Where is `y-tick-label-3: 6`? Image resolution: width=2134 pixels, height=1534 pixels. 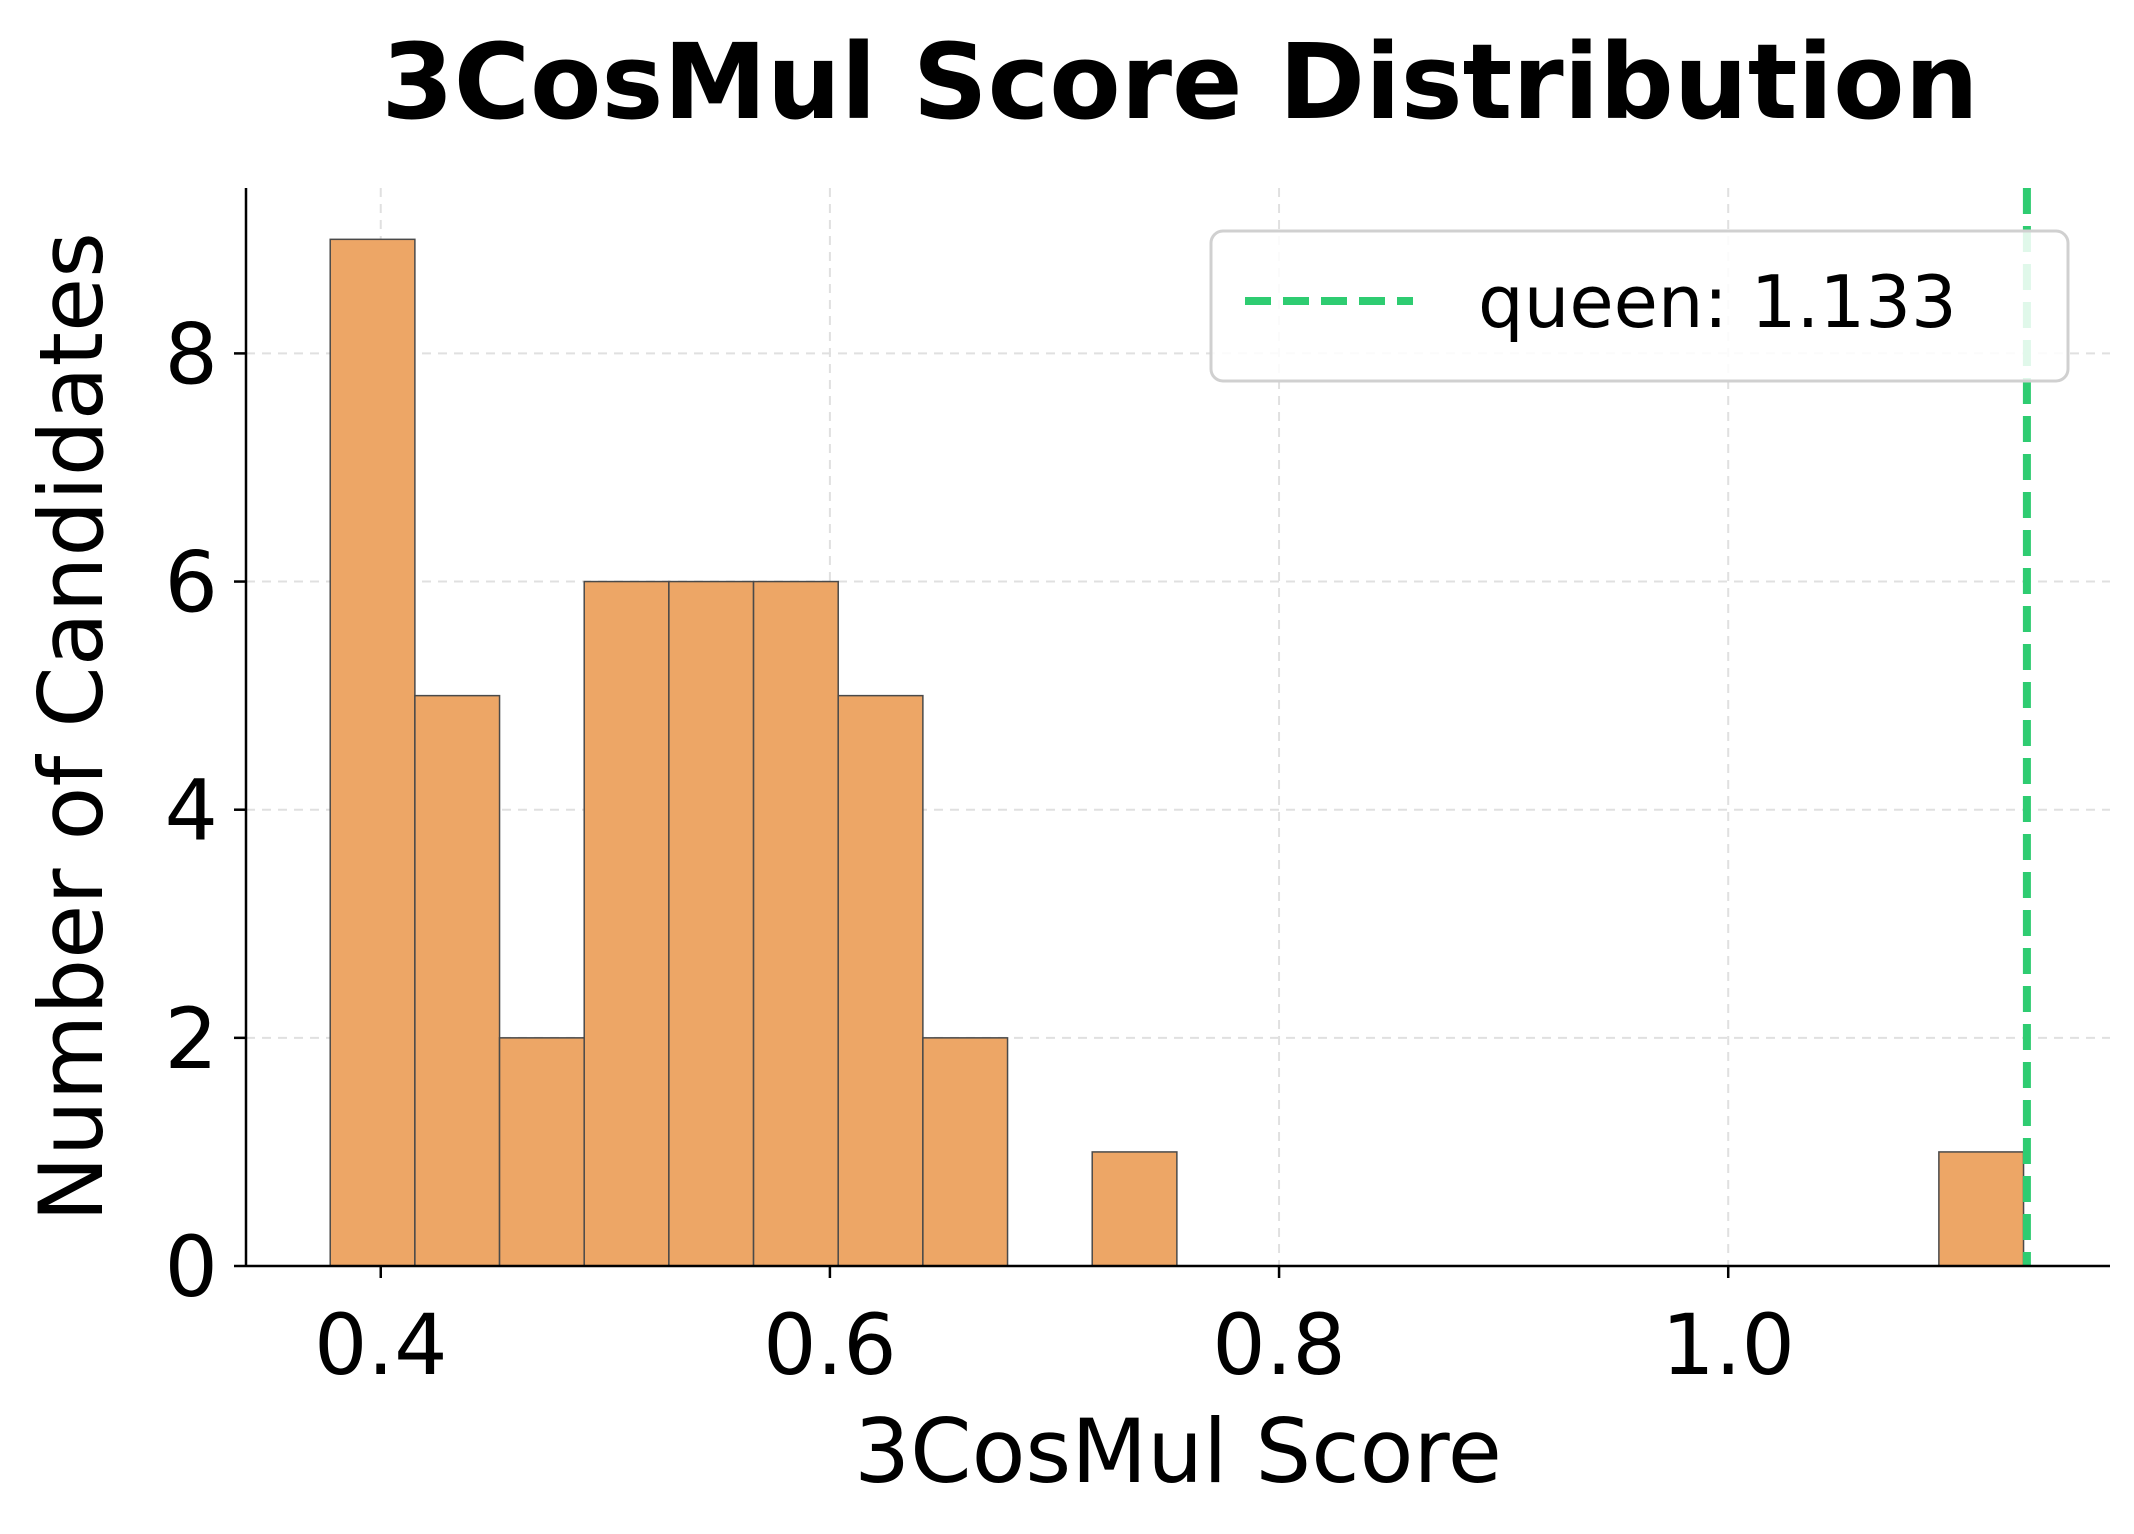 y-tick-label-3: 6 is located at coordinates (191, 583).